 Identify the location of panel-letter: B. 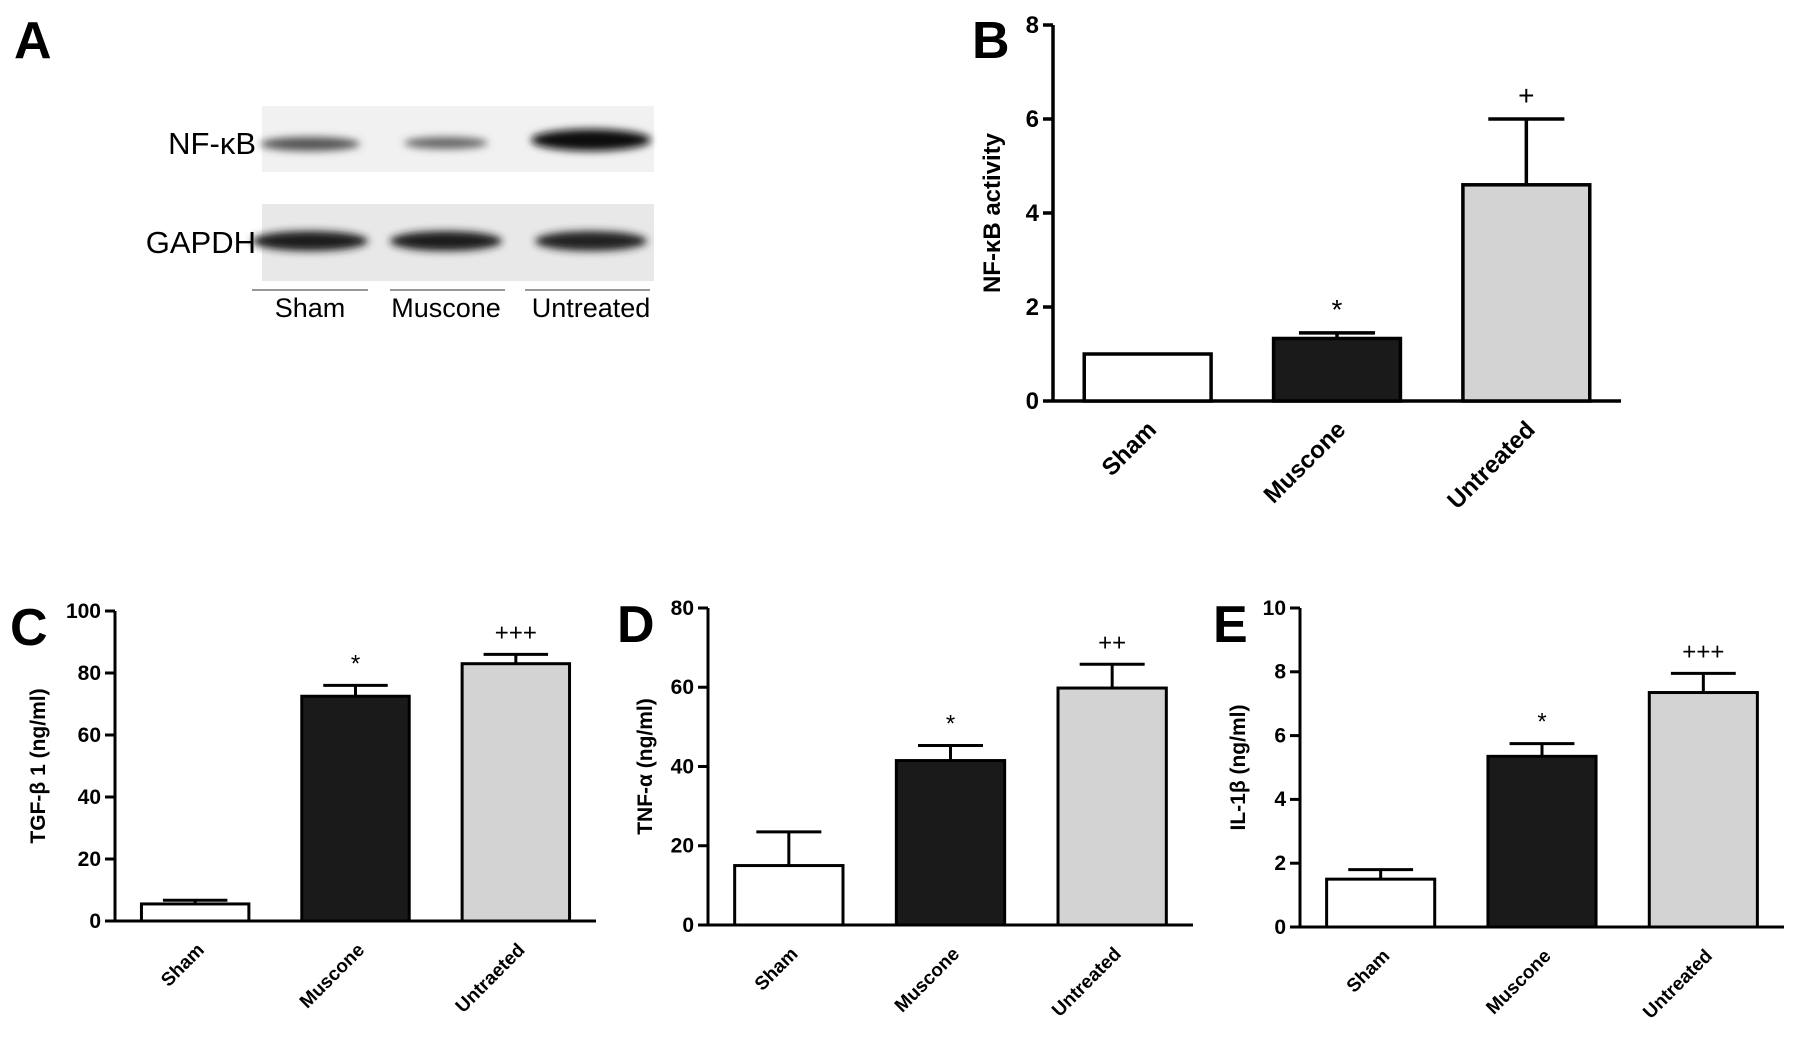
(991, 41).